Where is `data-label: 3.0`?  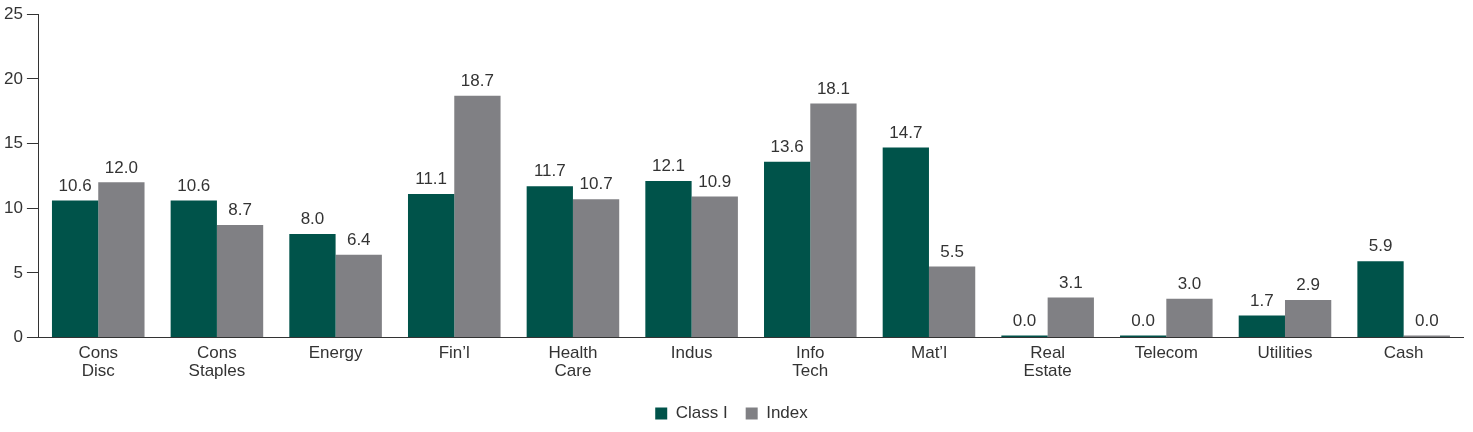
data-label: 3.0 is located at coordinates (1189, 283).